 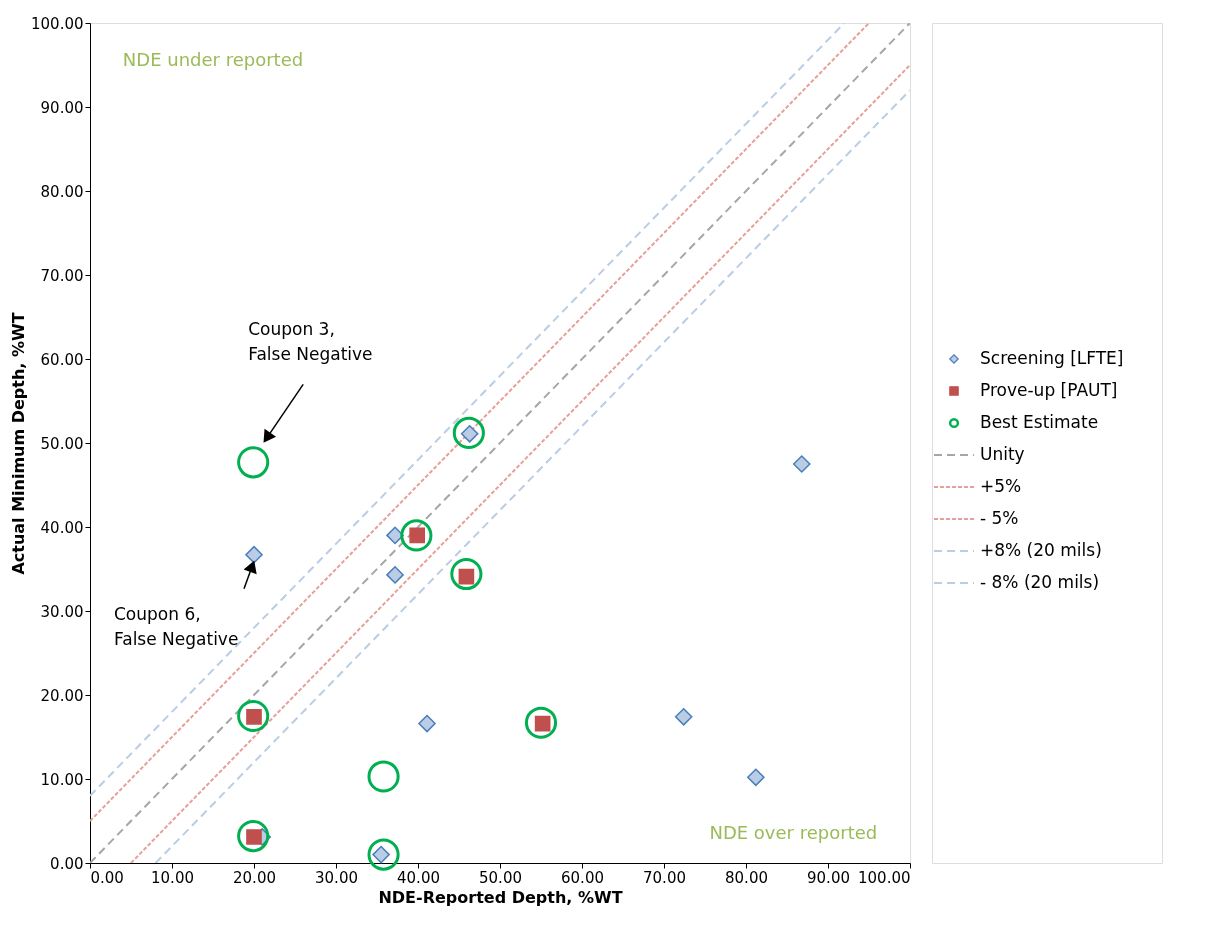 I want to click on x-tick-label: 40.00, so click(x=418, y=877).